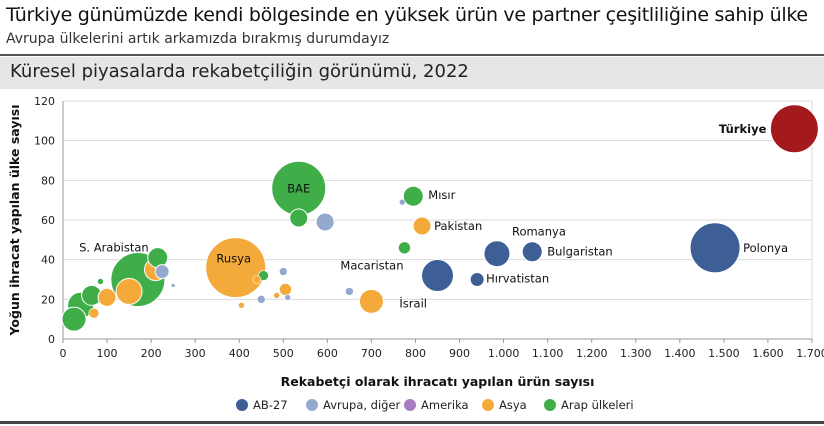 Image resolution: width=824 pixels, height=426 pixels. I want to click on legend-label: Asya, so click(513, 405).